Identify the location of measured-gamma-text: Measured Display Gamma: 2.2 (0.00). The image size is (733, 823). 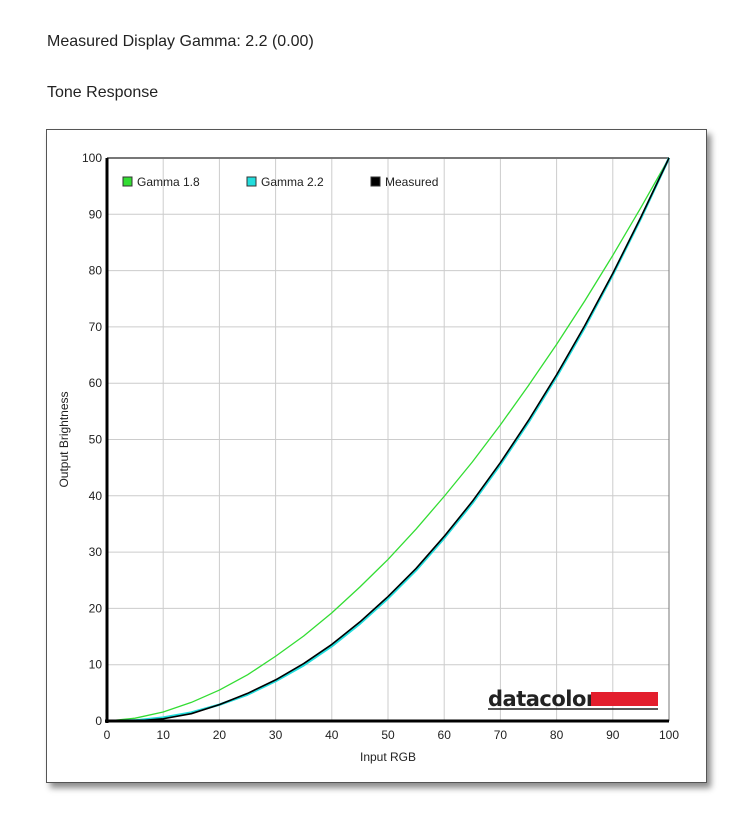
(180, 41).